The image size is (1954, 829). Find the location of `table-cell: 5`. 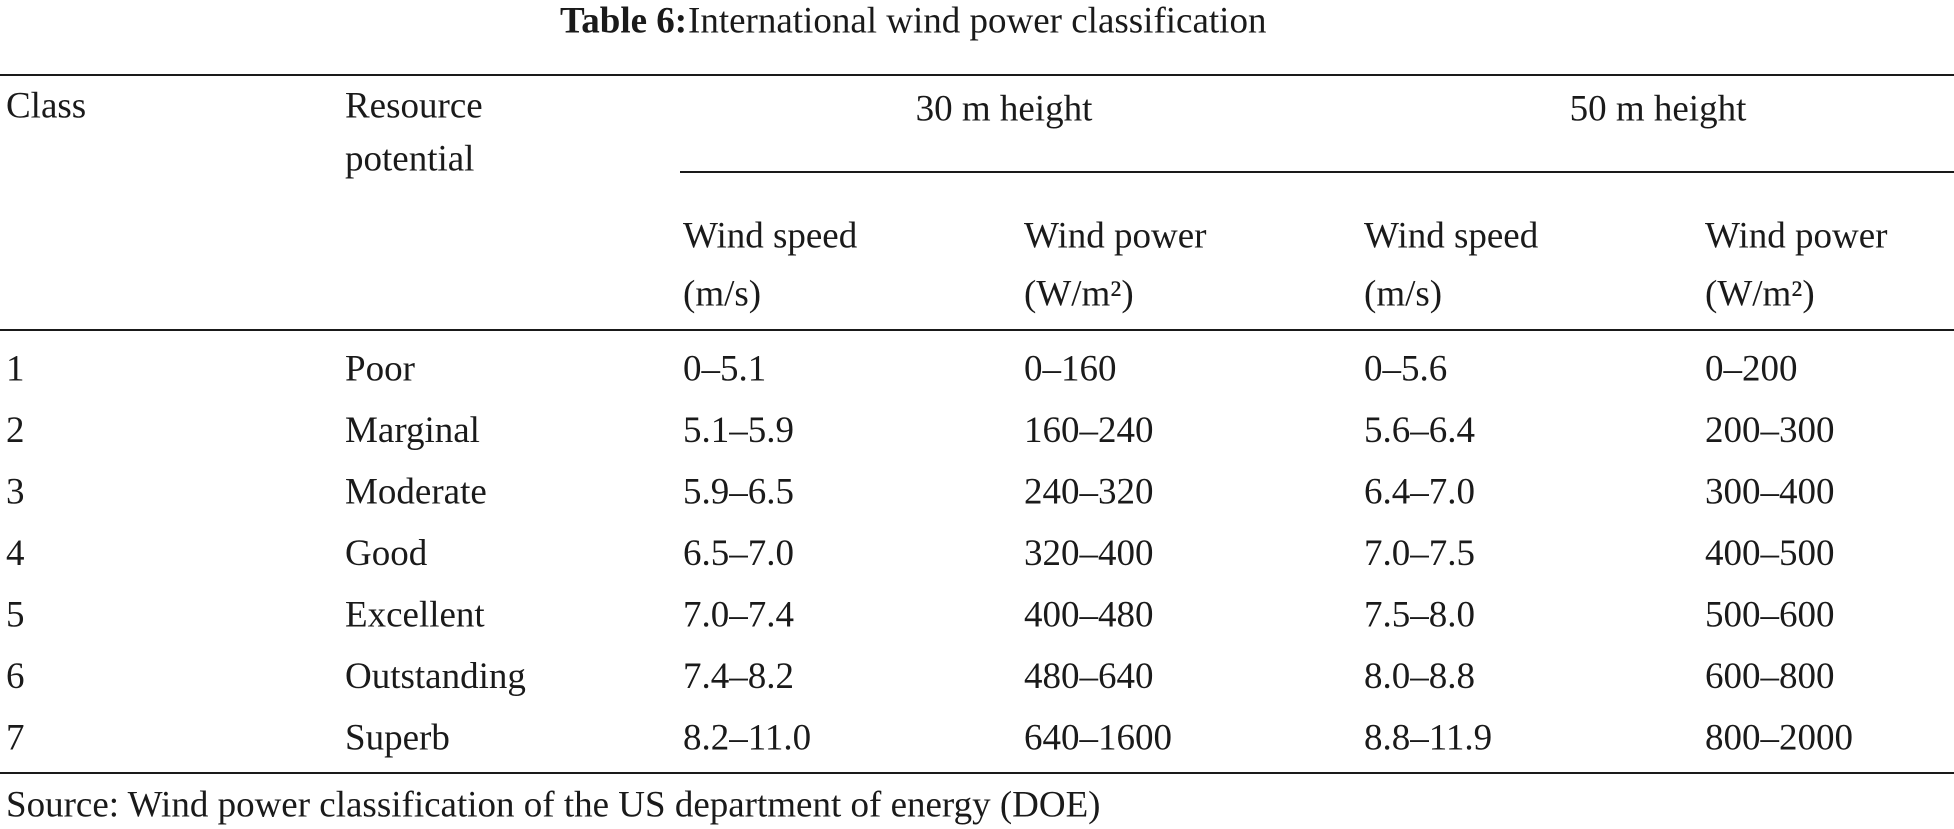

table-cell: 5 is located at coordinates (15, 614).